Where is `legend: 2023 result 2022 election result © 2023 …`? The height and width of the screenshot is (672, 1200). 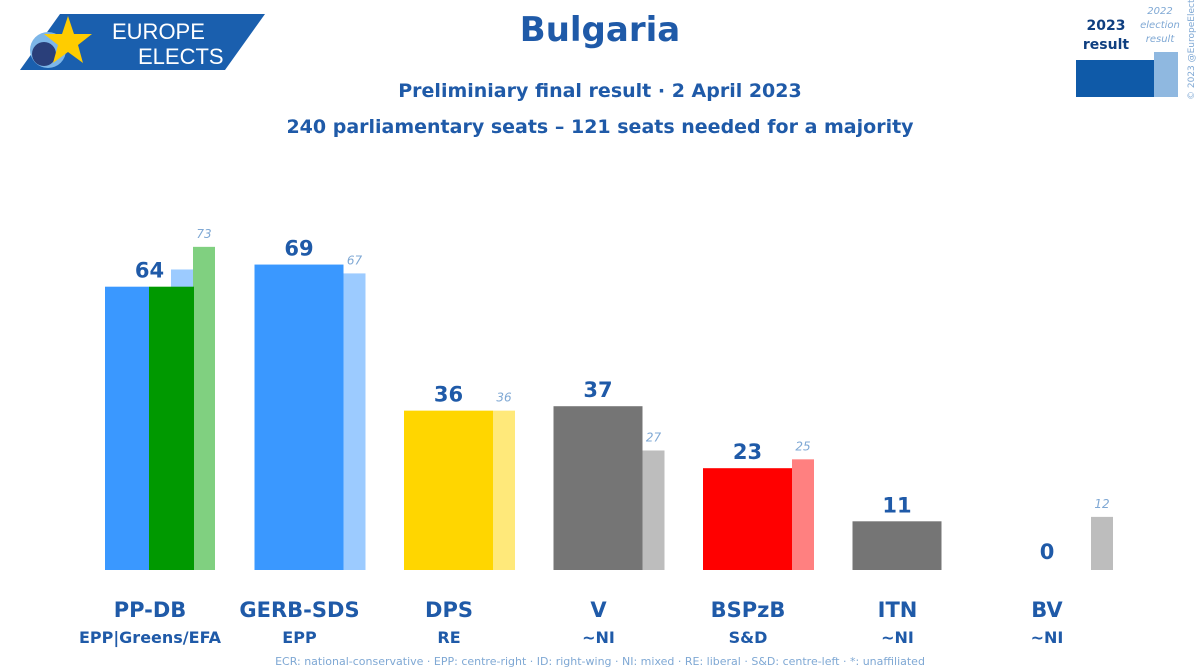 legend: 2023 result 2022 election result © 2023 … is located at coordinates (1136, 50).